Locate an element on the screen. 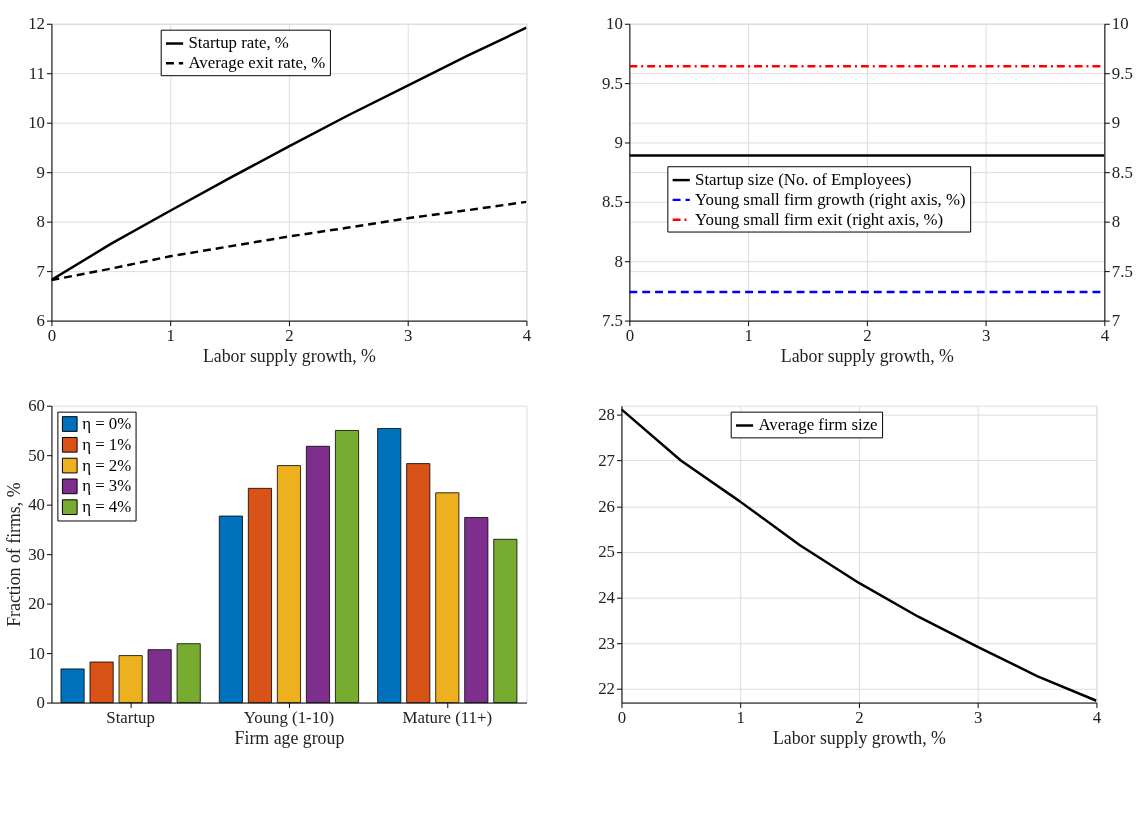  y-tick-label: 8.5 is located at coordinates (612, 202).